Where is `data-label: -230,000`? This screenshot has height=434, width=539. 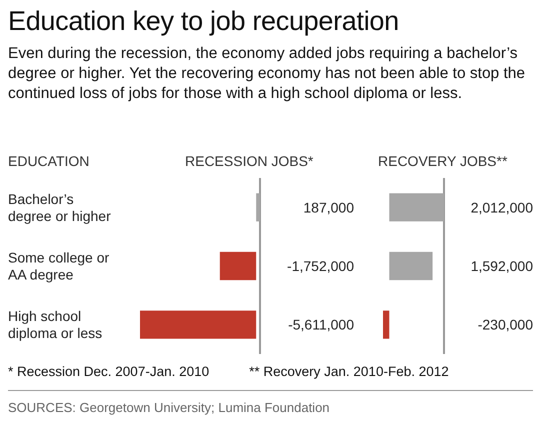
data-label: -230,000 is located at coordinates (506, 324).